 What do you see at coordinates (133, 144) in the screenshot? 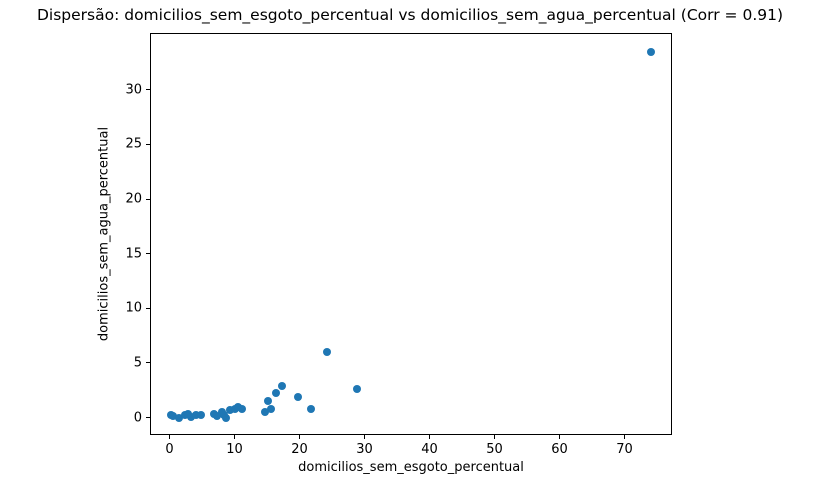
I see `y-tick-label: 25` at bounding box center [133, 144].